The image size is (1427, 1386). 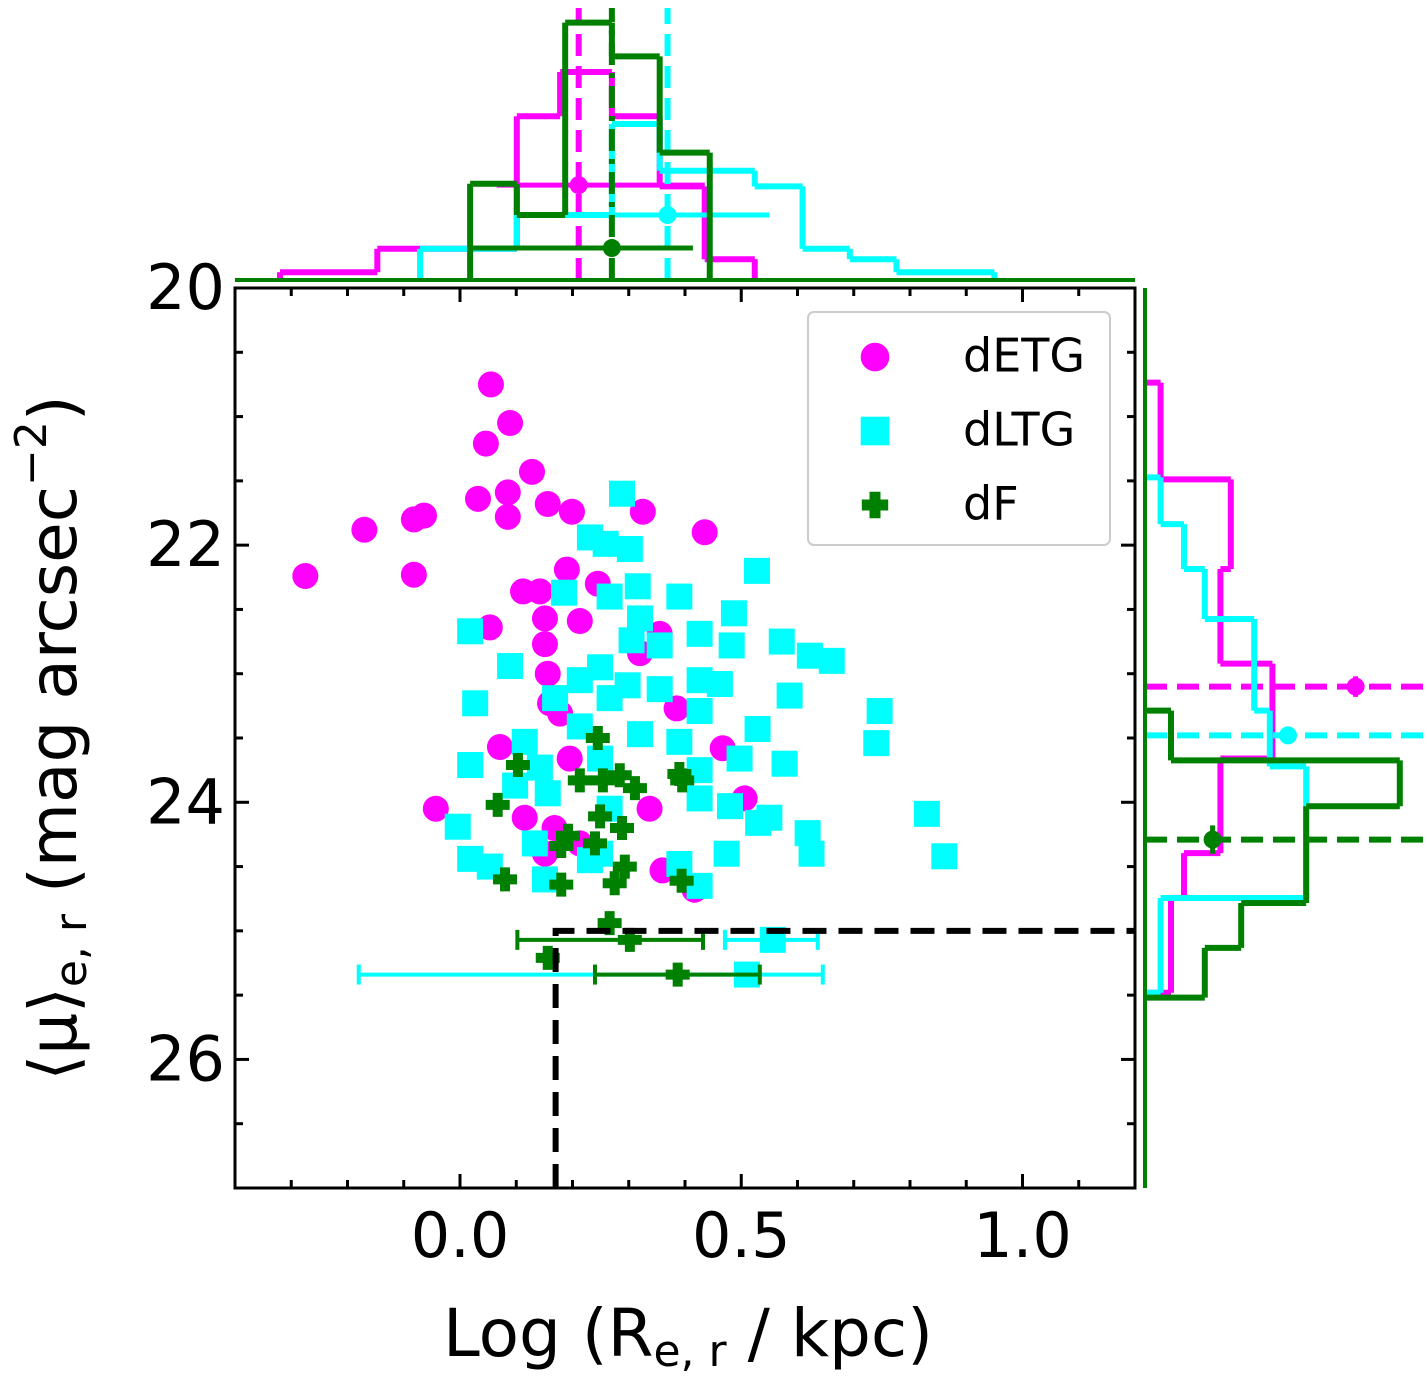 What do you see at coordinates (53, 408) in the screenshot?
I see `y-label-end: )` at bounding box center [53, 408].